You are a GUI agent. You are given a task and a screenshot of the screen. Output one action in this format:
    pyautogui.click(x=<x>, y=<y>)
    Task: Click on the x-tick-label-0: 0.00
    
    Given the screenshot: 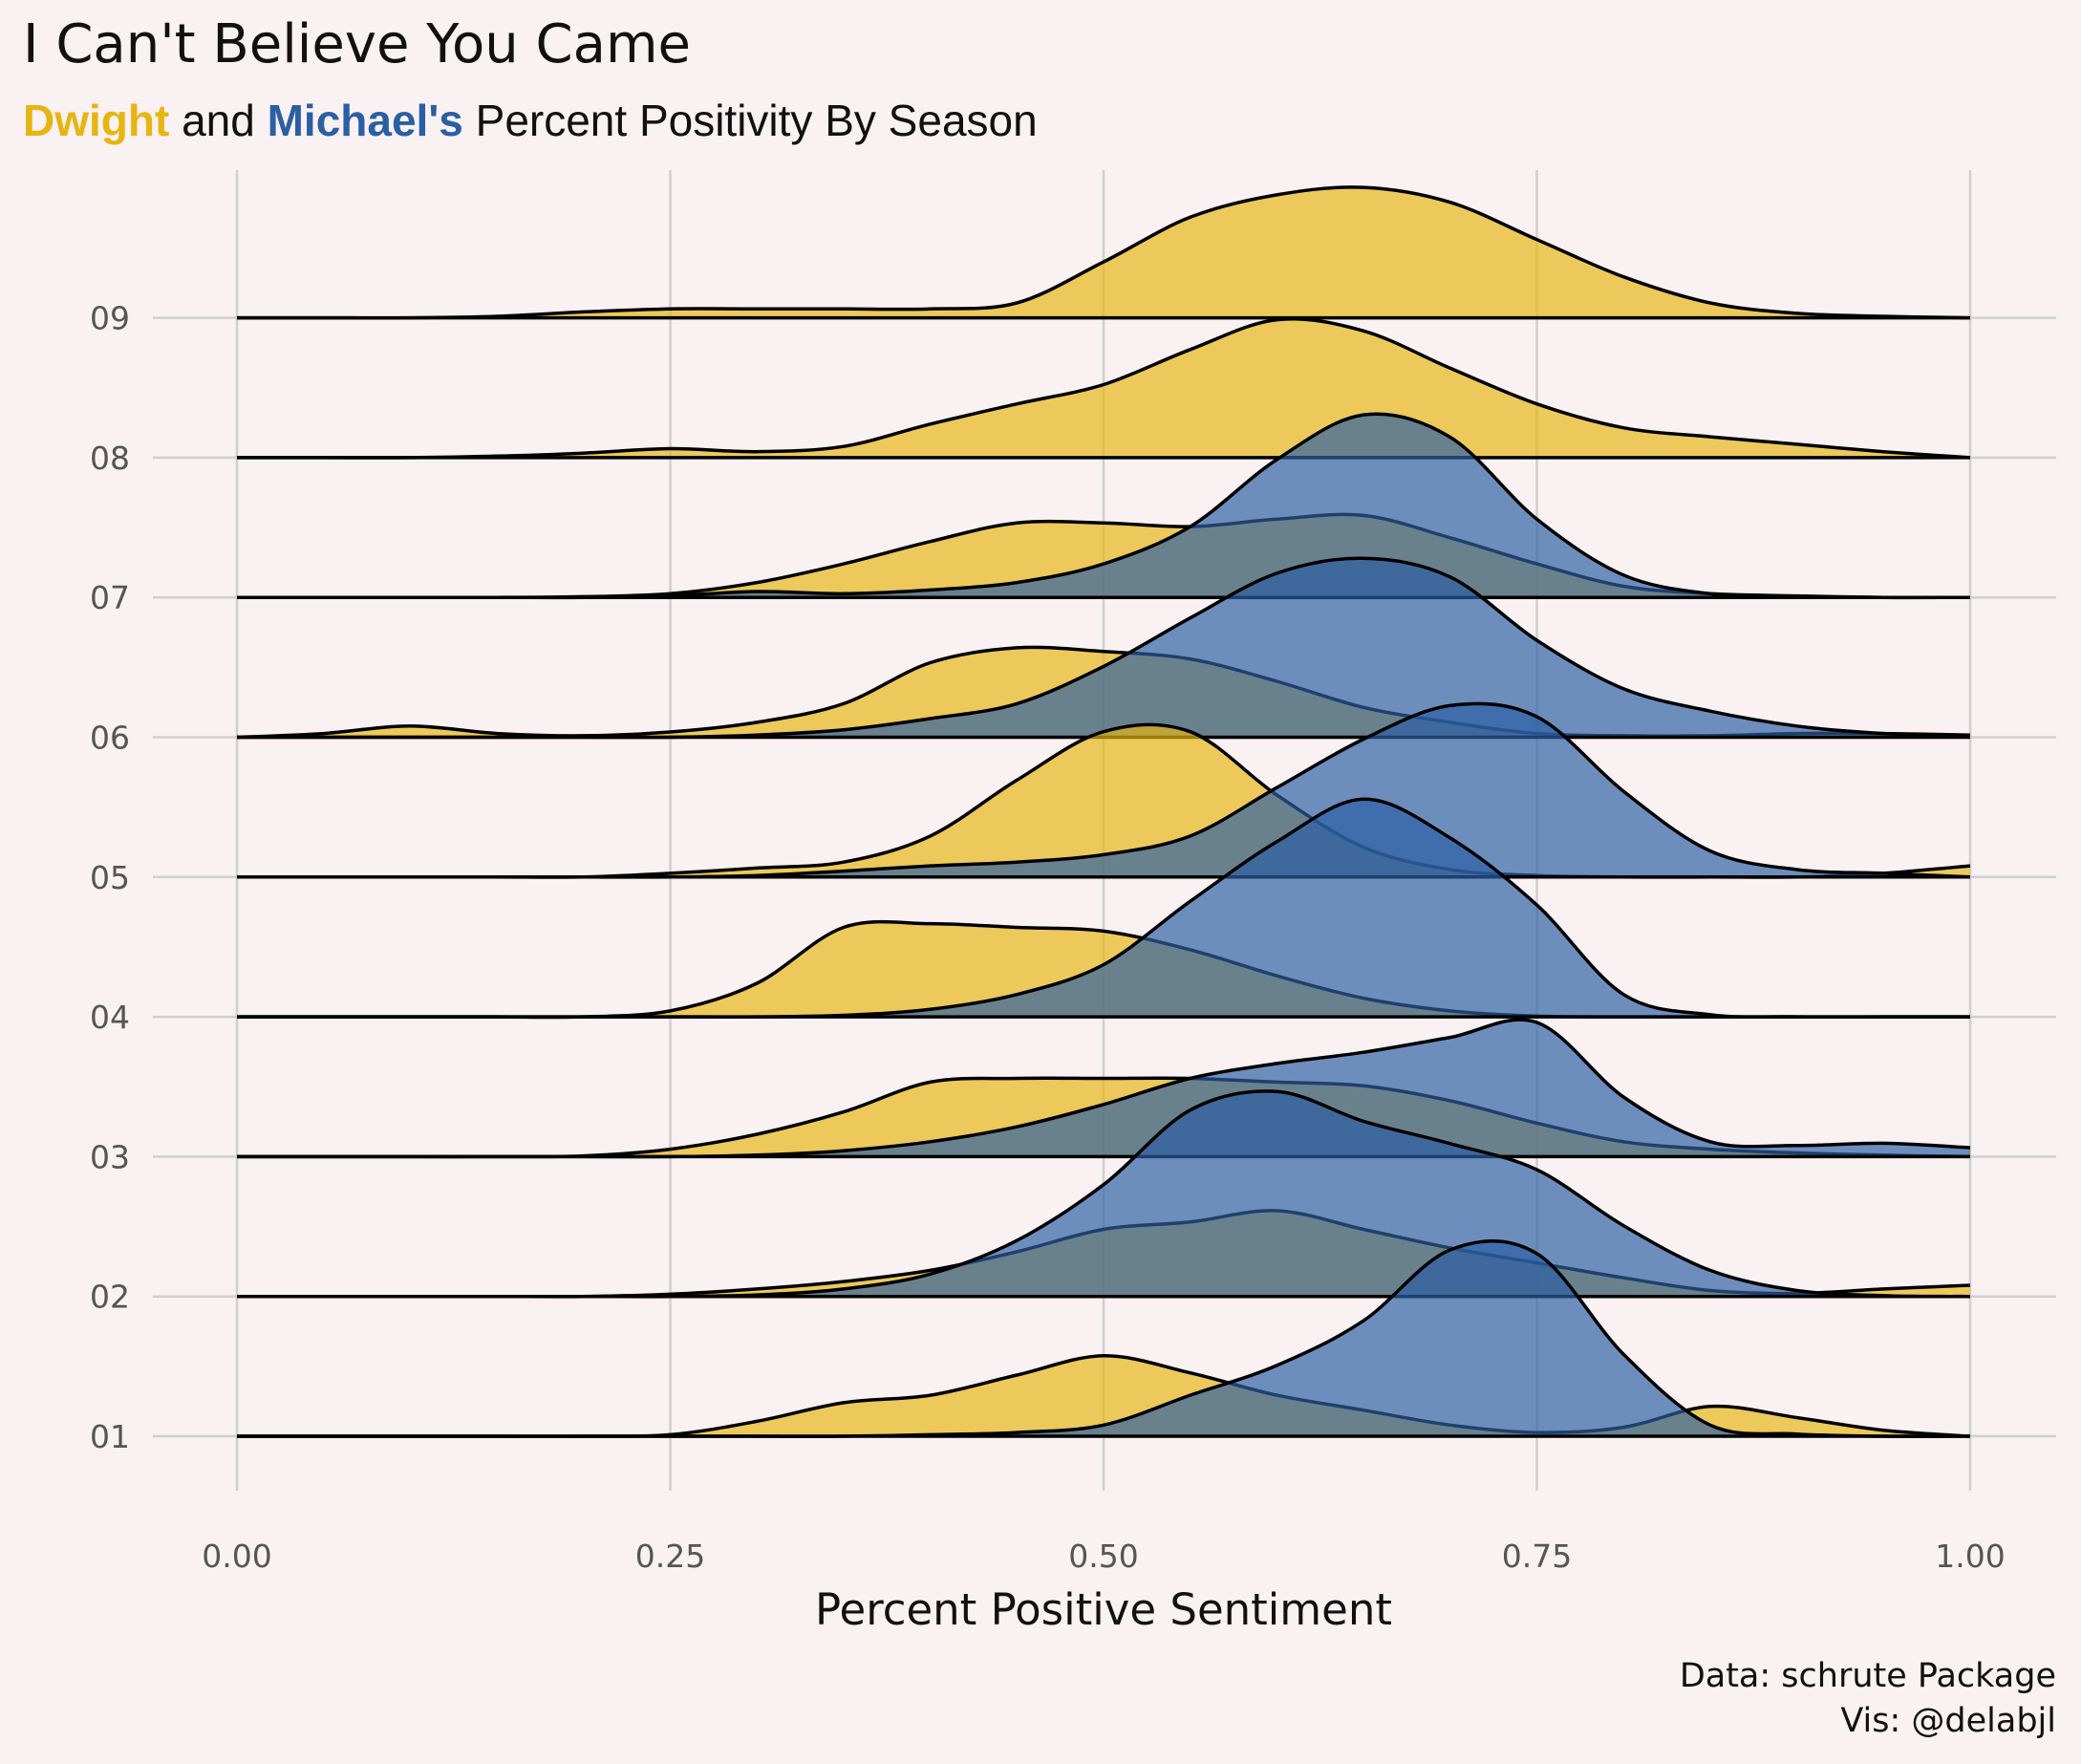 What is the action you would take?
    pyautogui.click(x=237, y=1557)
    